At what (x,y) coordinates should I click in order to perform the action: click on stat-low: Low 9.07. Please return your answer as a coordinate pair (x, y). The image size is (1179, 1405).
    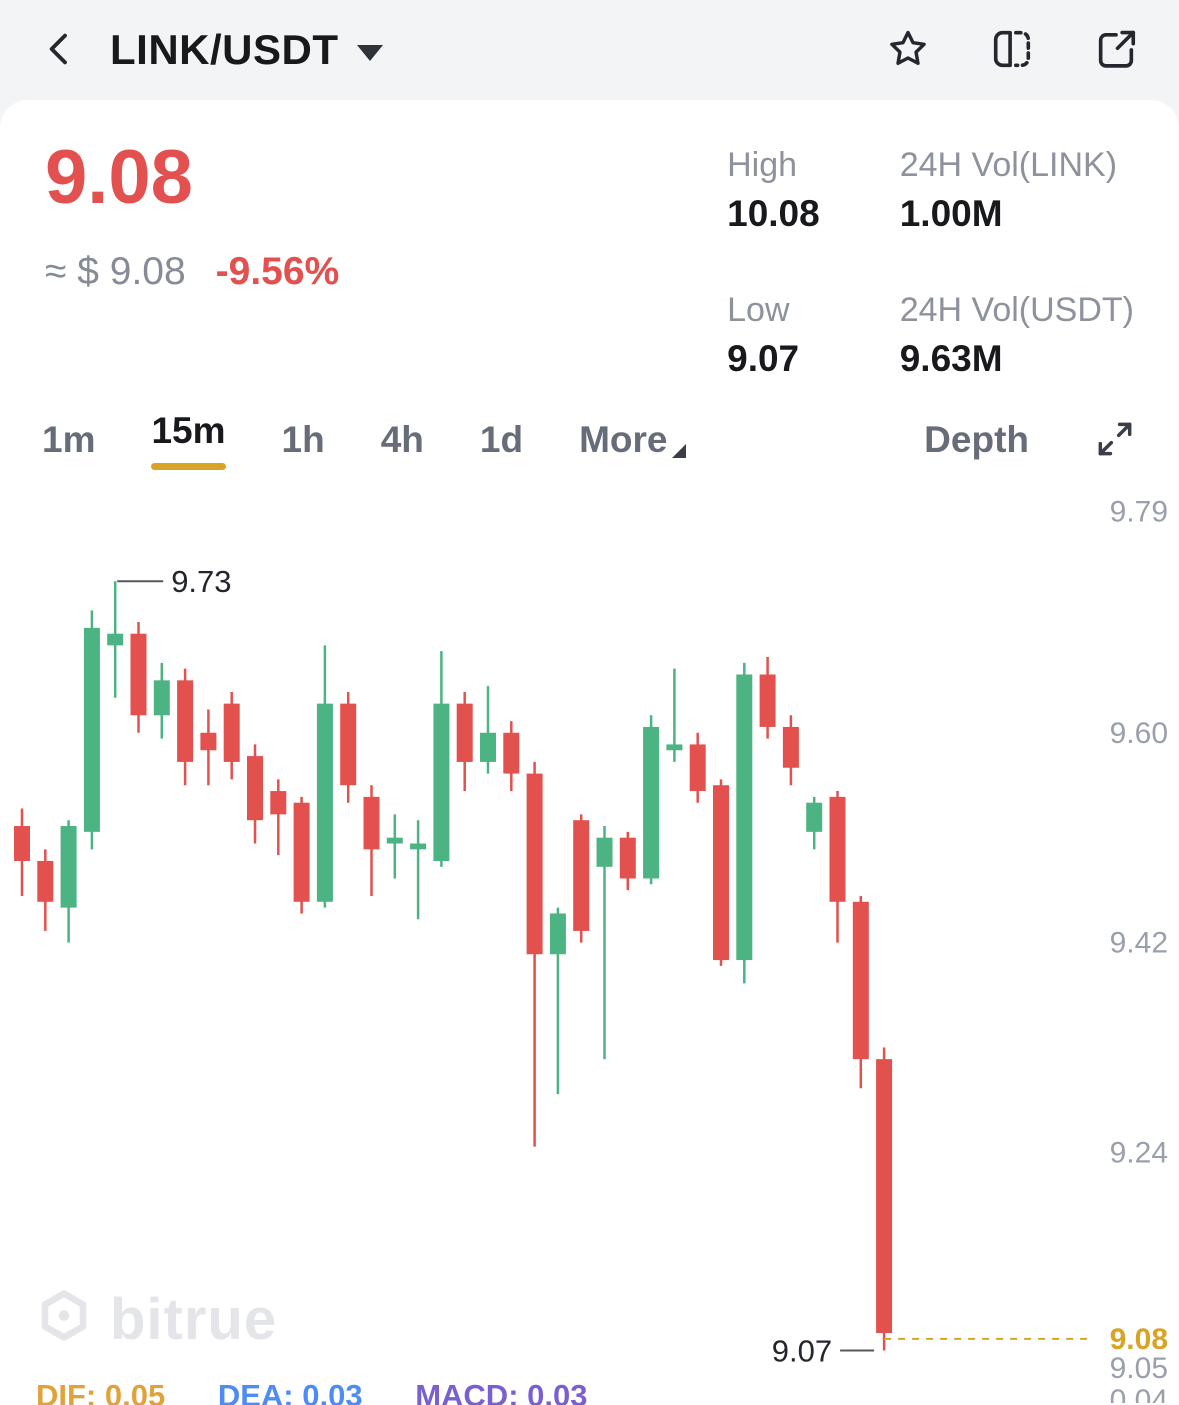
    Looking at the image, I should click on (773, 341).